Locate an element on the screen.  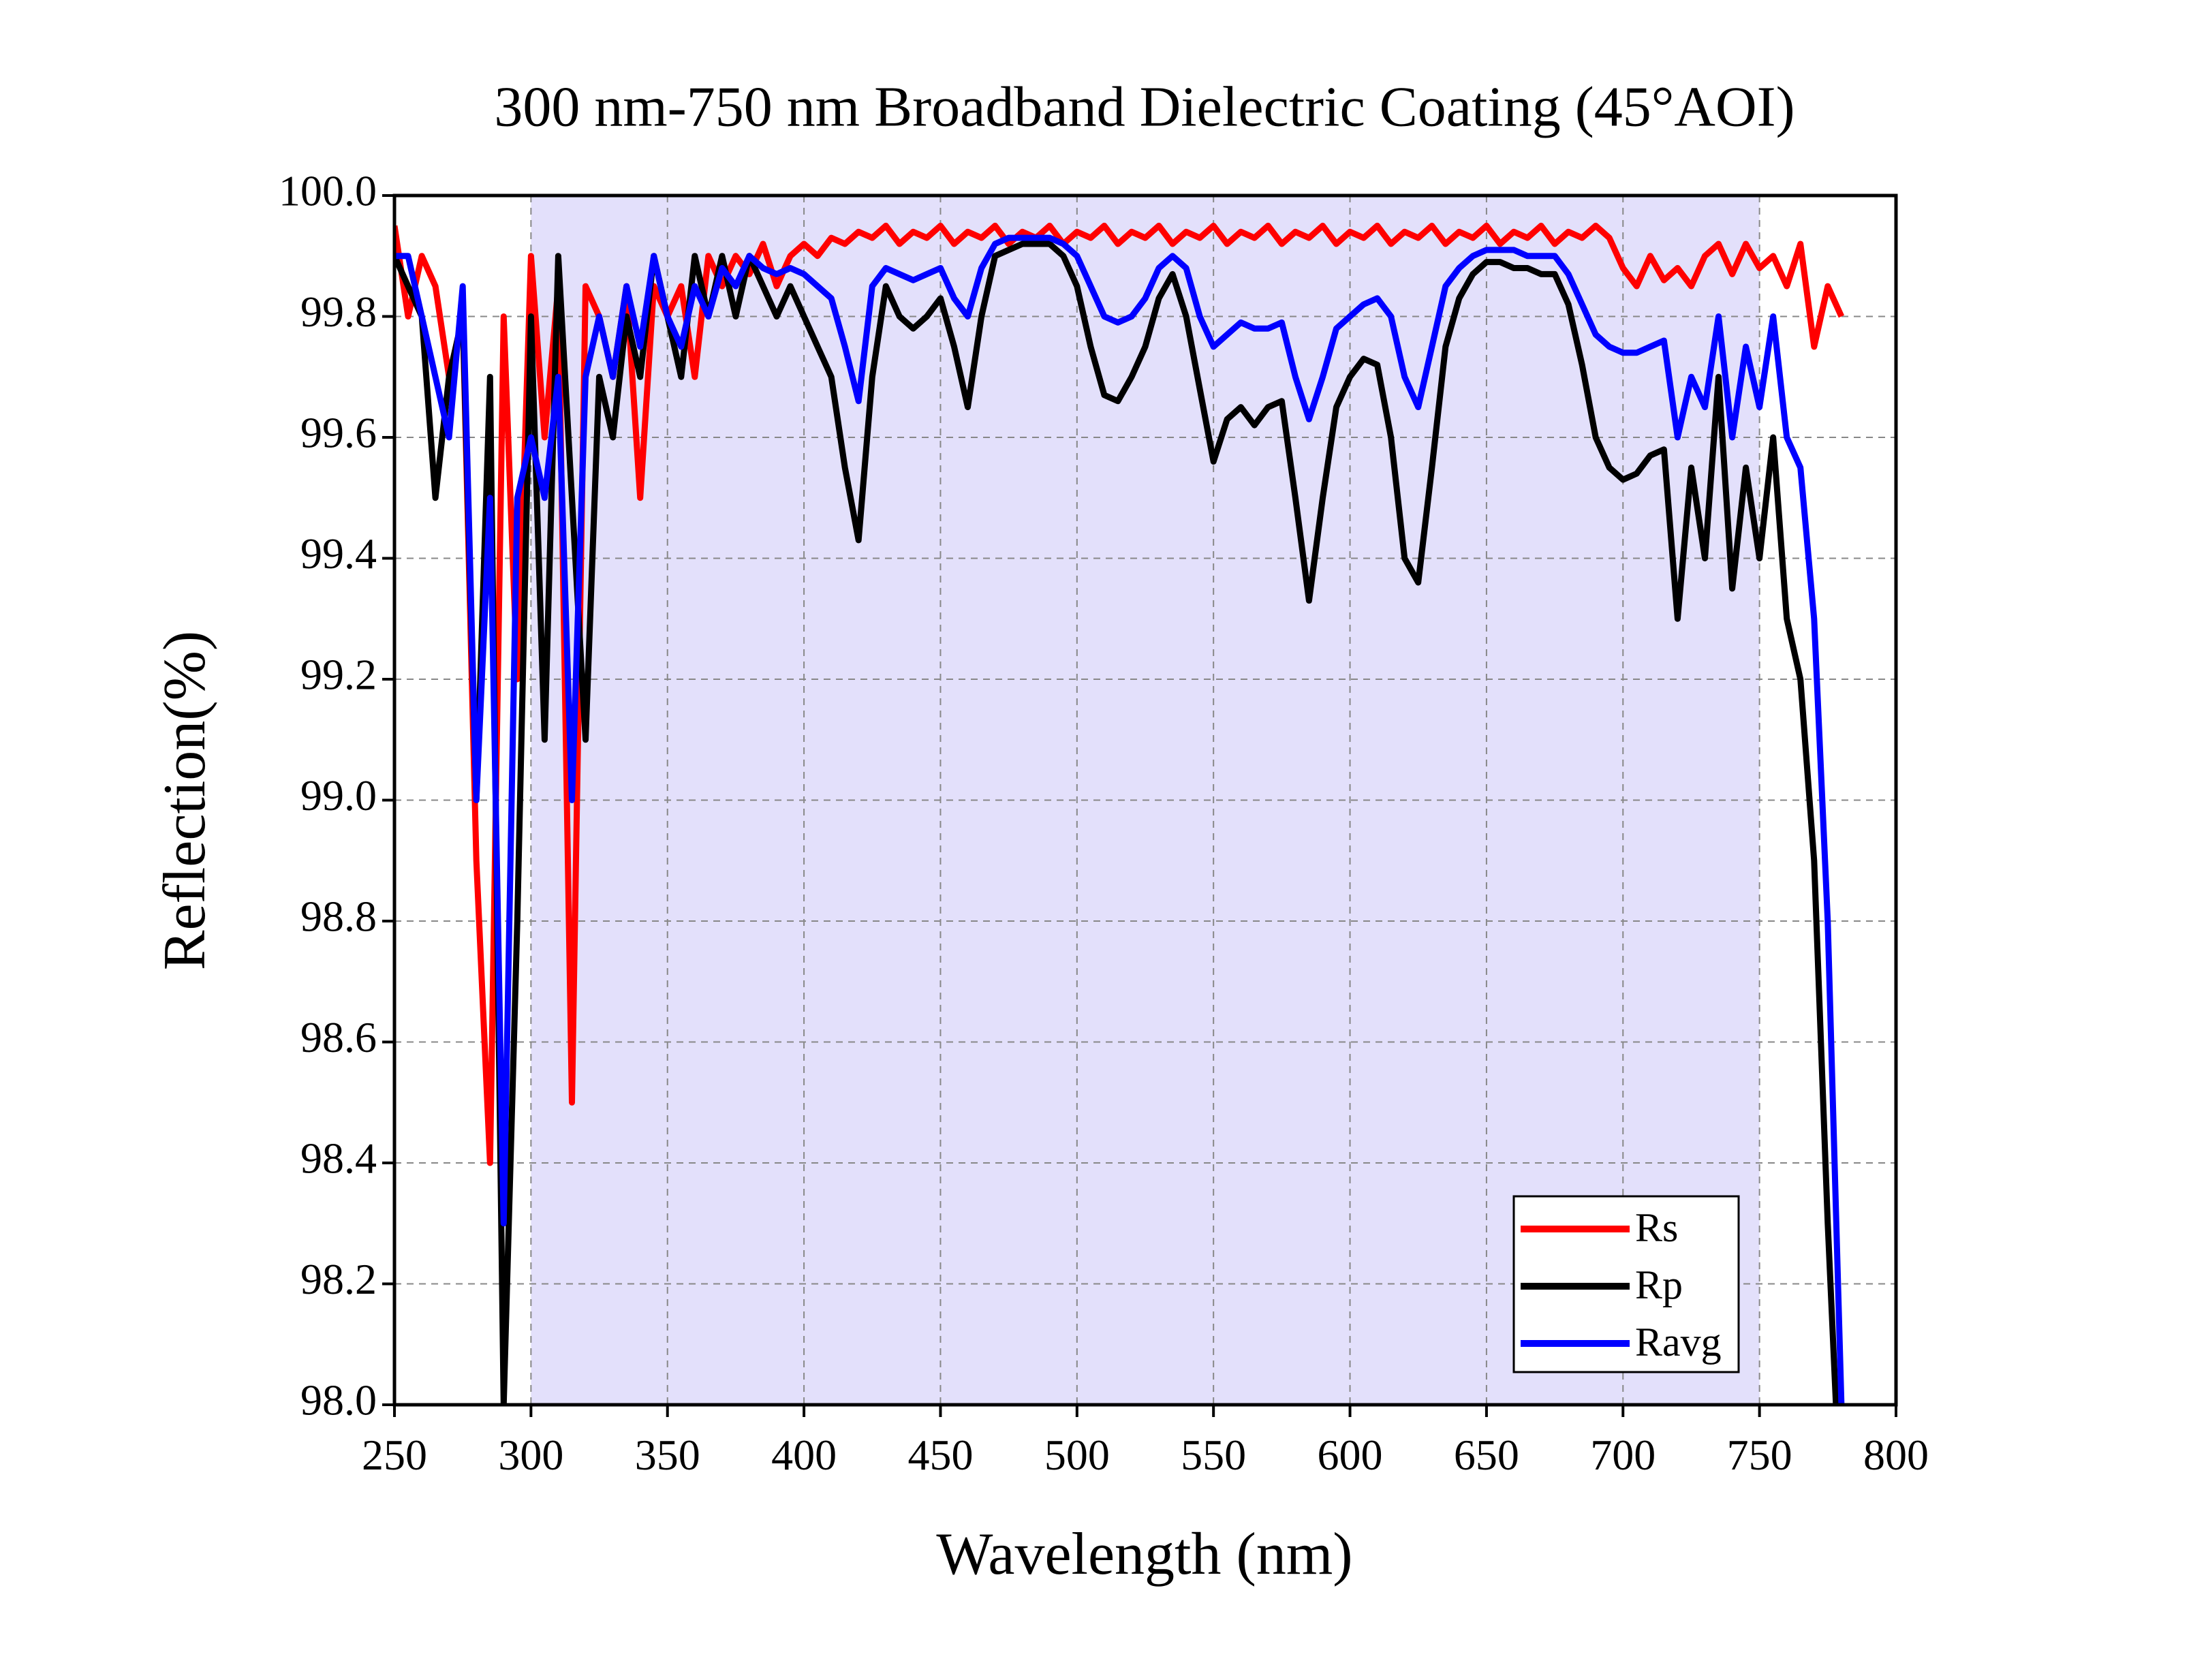
y-tick-label: 98.0 is located at coordinates (338, 1400).